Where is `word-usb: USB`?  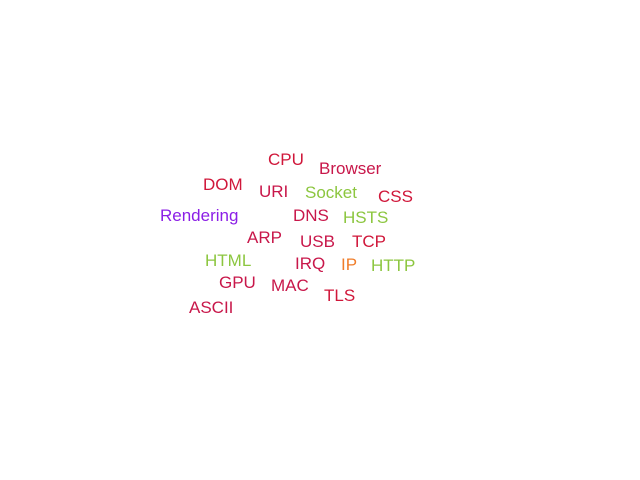 word-usb: USB is located at coordinates (317, 241).